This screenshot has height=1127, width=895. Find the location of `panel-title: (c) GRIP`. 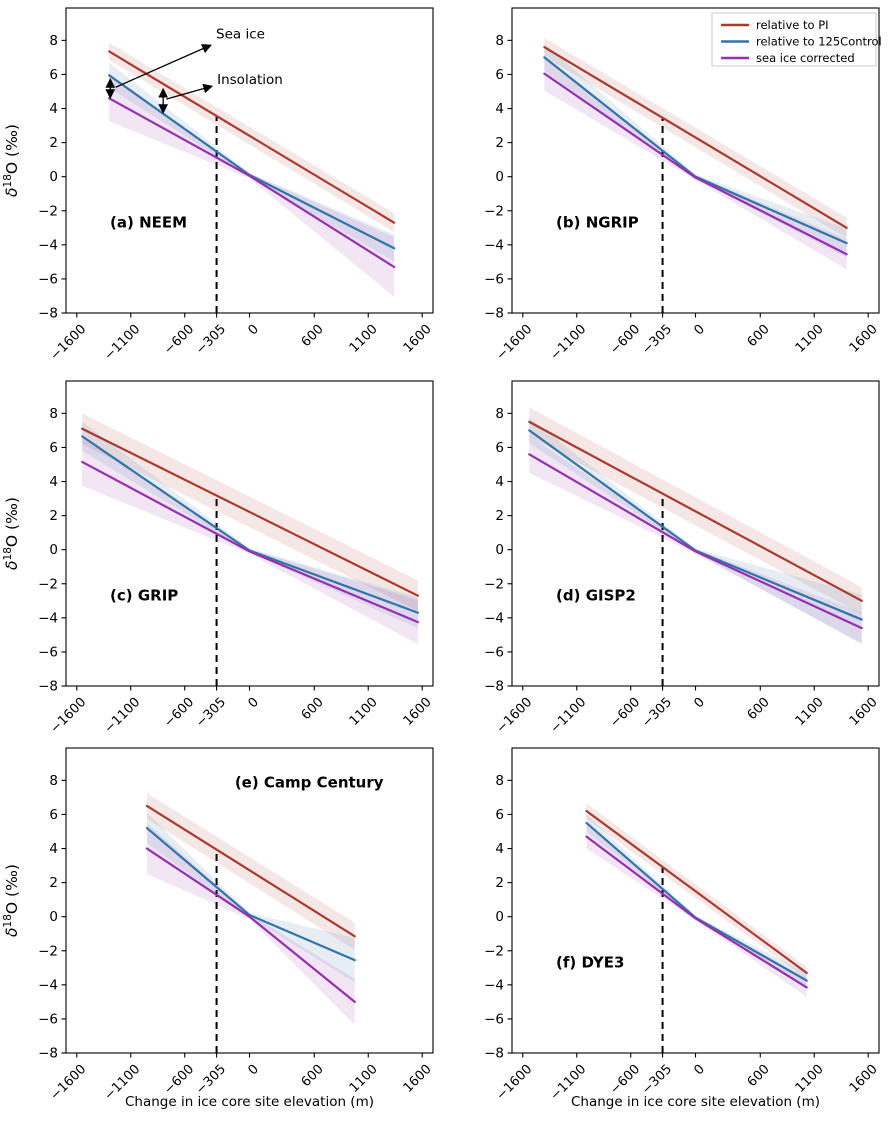

panel-title: (c) GRIP is located at coordinates (144, 596).